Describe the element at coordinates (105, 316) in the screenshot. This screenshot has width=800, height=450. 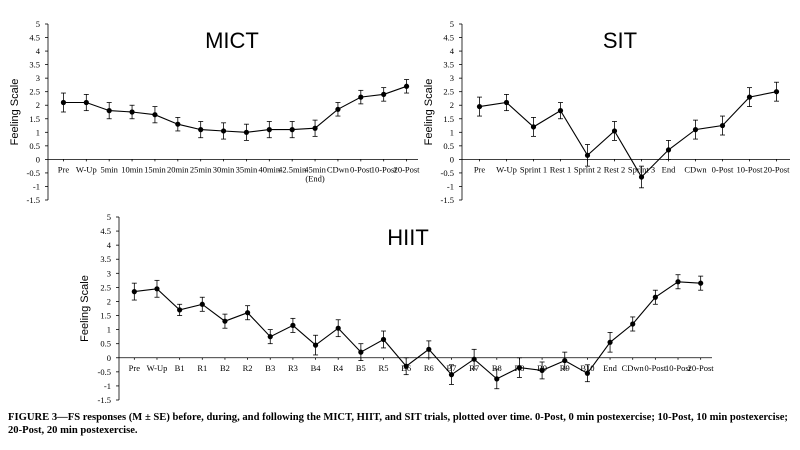
I see `y-tick-label: 1.5` at that location.